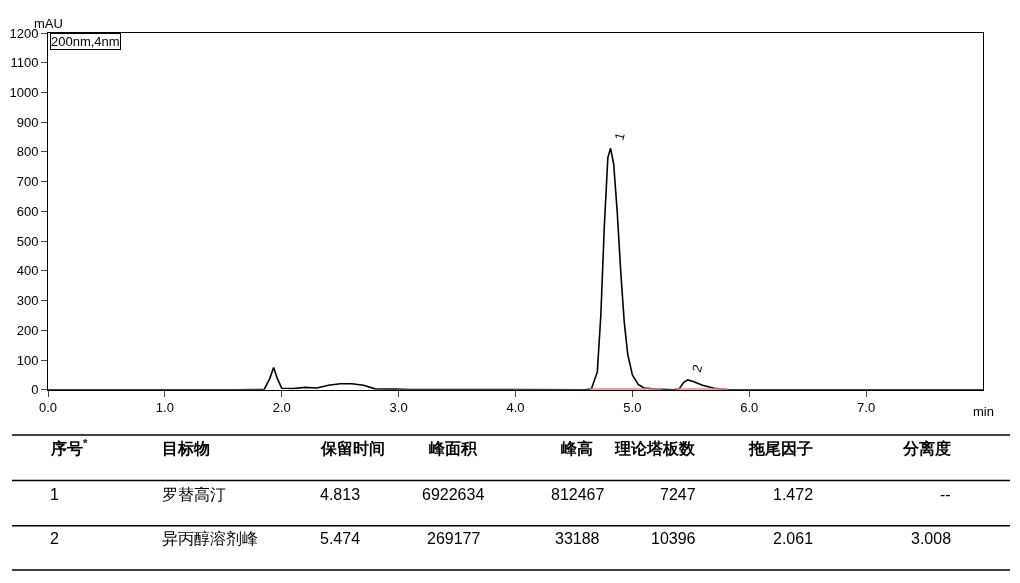 The image size is (1020, 583). I want to click on y-tick-label: 700, so click(27, 182).